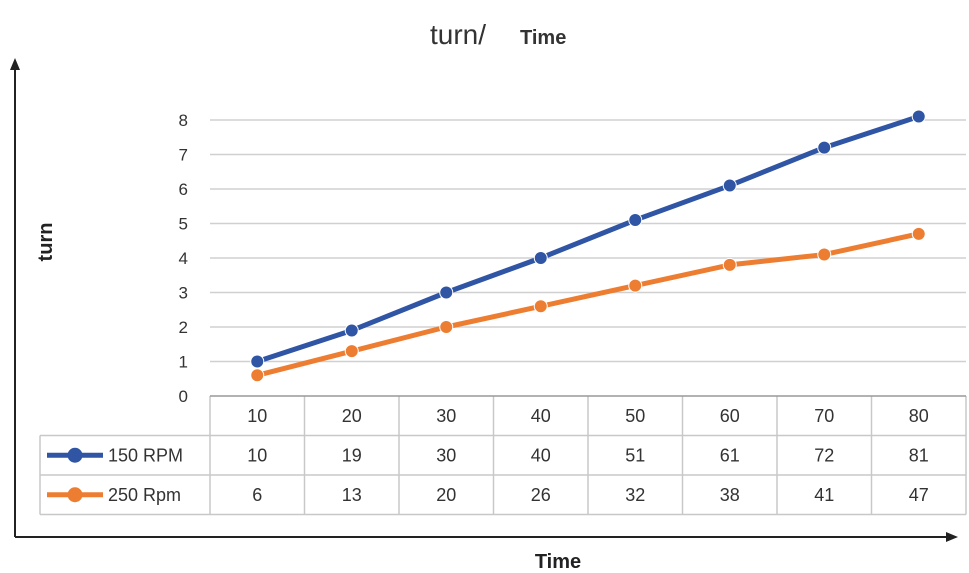 This screenshot has height=573, width=969. What do you see at coordinates (458, 34) in the screenshot?
I see `chart-title: turn/` at bounding box center [458, 34].